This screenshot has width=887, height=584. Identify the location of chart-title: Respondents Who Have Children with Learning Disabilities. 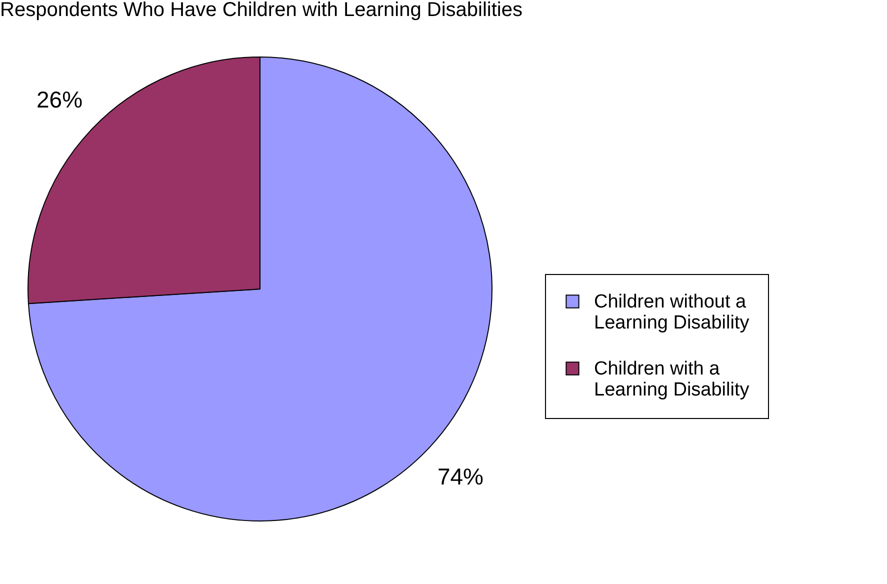
(261, 10).